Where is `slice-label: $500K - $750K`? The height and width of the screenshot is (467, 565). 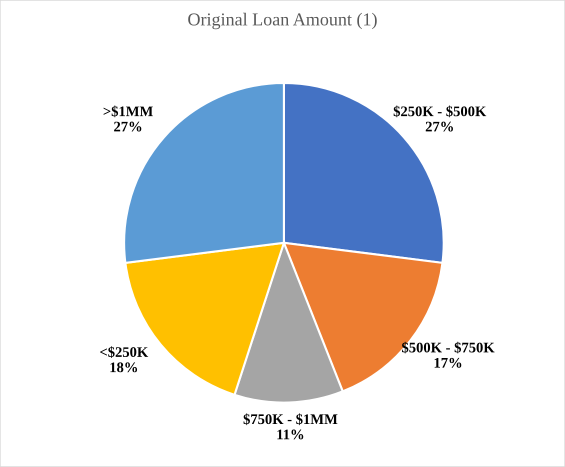 slice-label: $500K - $750K is located at coordinates (448, 348).